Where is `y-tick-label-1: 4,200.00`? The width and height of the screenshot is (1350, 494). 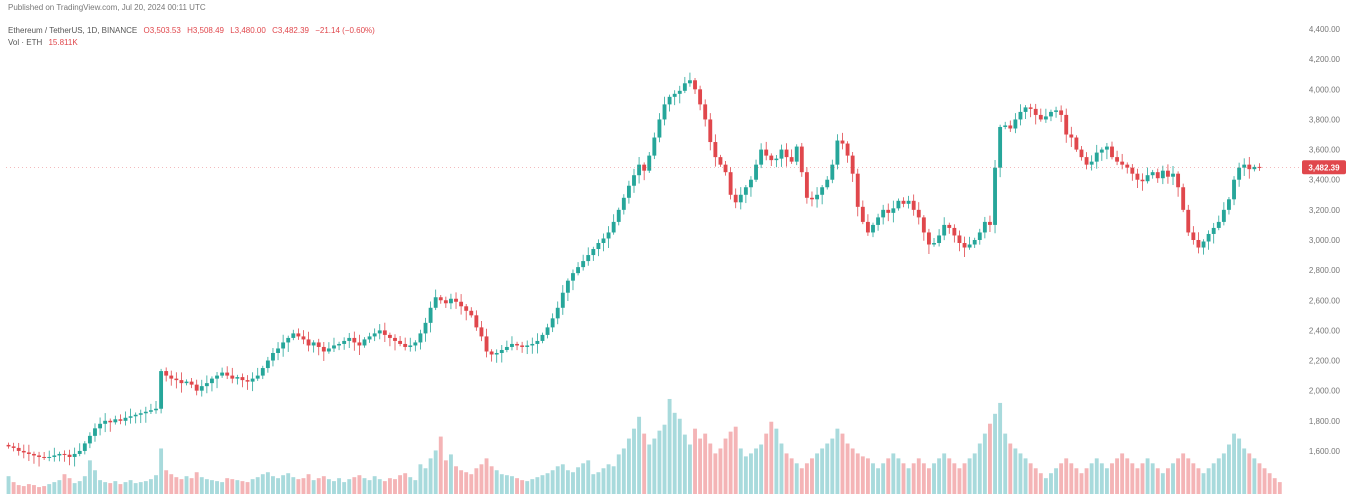 y-tick-label-1: 4,200.00 is located at coordinates (1325, 59).